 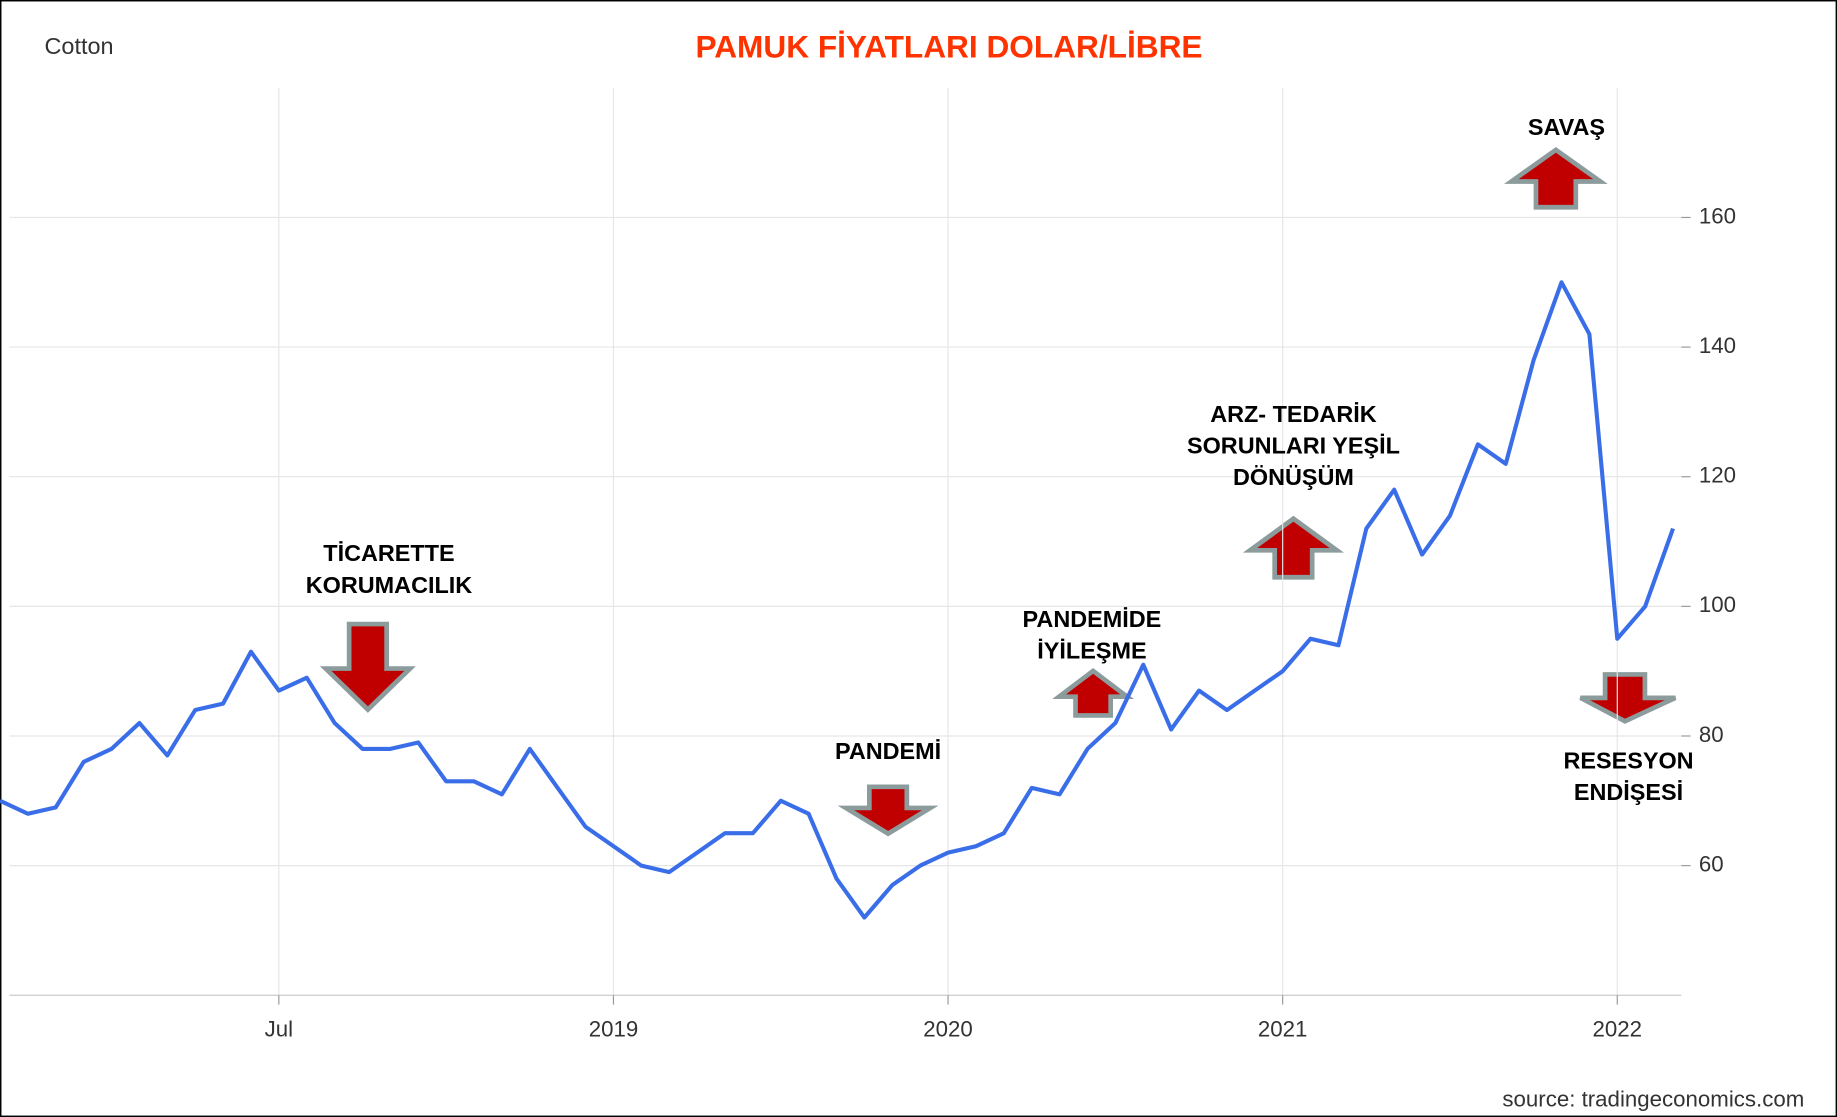 I want to click on annotation: RESESYON, so click(x=1628, y=760).